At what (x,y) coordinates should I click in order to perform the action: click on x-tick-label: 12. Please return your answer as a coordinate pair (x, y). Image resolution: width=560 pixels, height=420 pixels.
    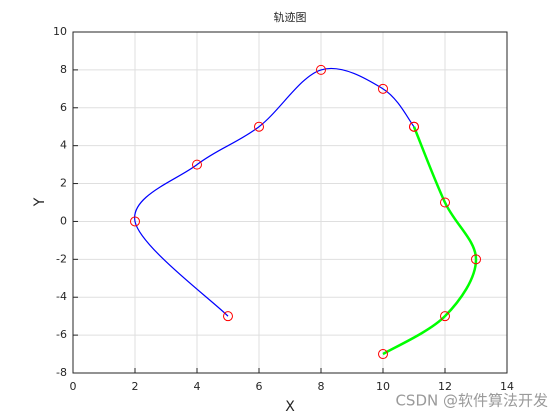
    Looking at the image, I should click on (445, 386).